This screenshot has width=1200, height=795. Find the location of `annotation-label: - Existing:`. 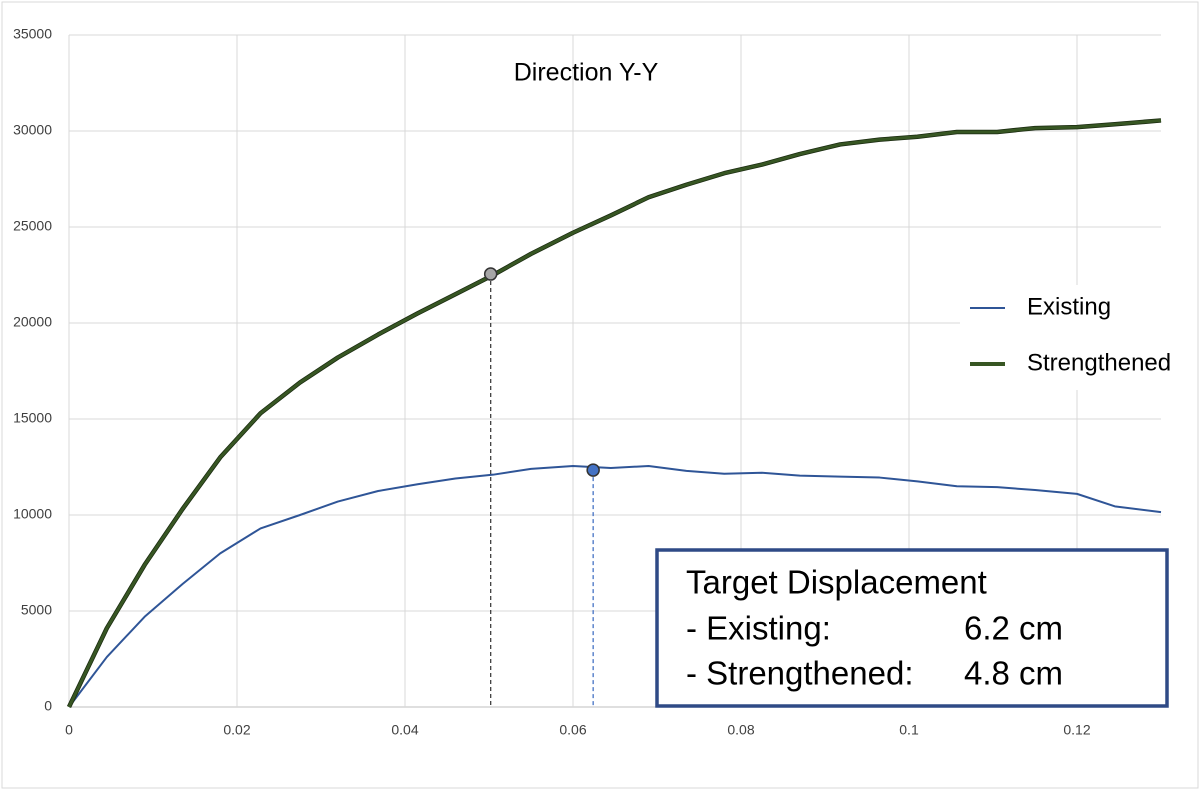

annotation-label: - Existing: is located at coordinates (758, 628).